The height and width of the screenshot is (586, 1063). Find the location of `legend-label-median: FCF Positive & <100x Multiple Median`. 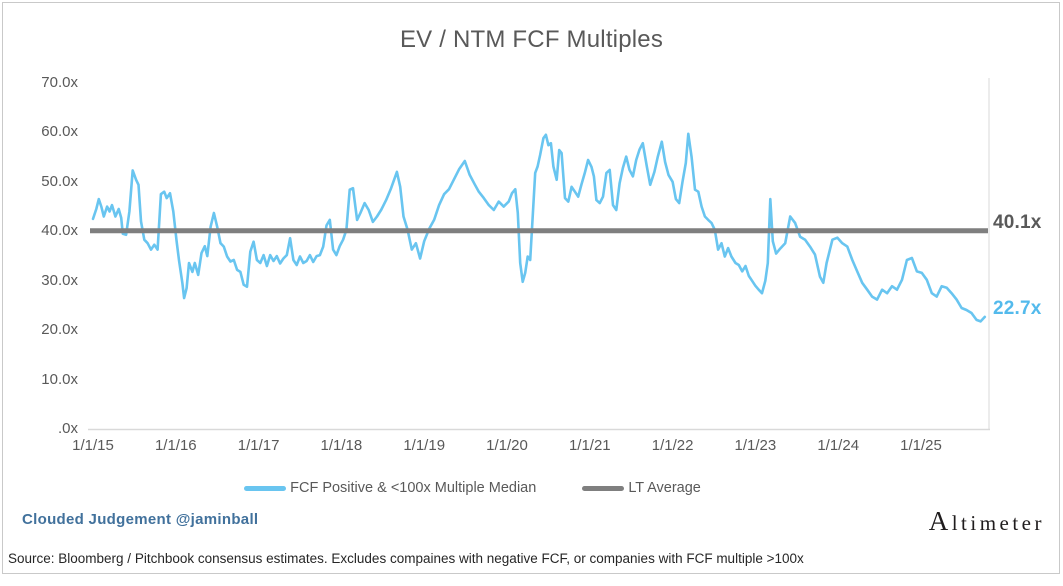

legend-label-median: FCF Positive & <100x Multiple Median is located at coordinates (413, 488).